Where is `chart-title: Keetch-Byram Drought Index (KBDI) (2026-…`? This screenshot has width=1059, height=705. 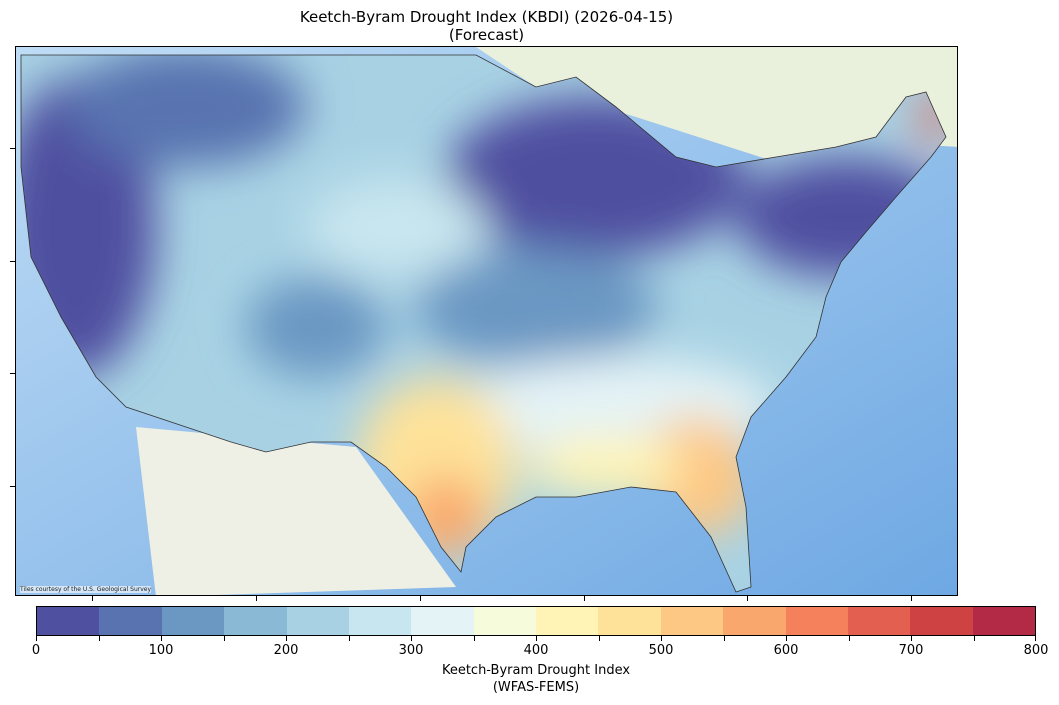 chart-title: Keetch-Byram Drought Index (KBDI) (2026-… is located at coordinates (486, 17).